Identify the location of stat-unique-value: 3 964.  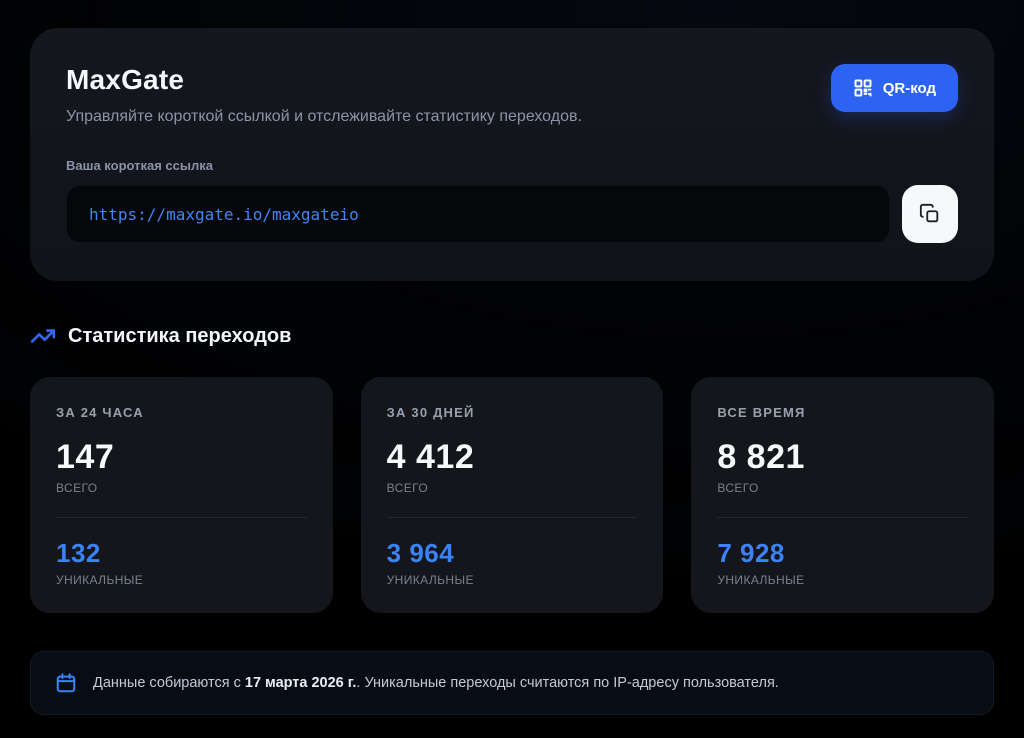
(420, 553).